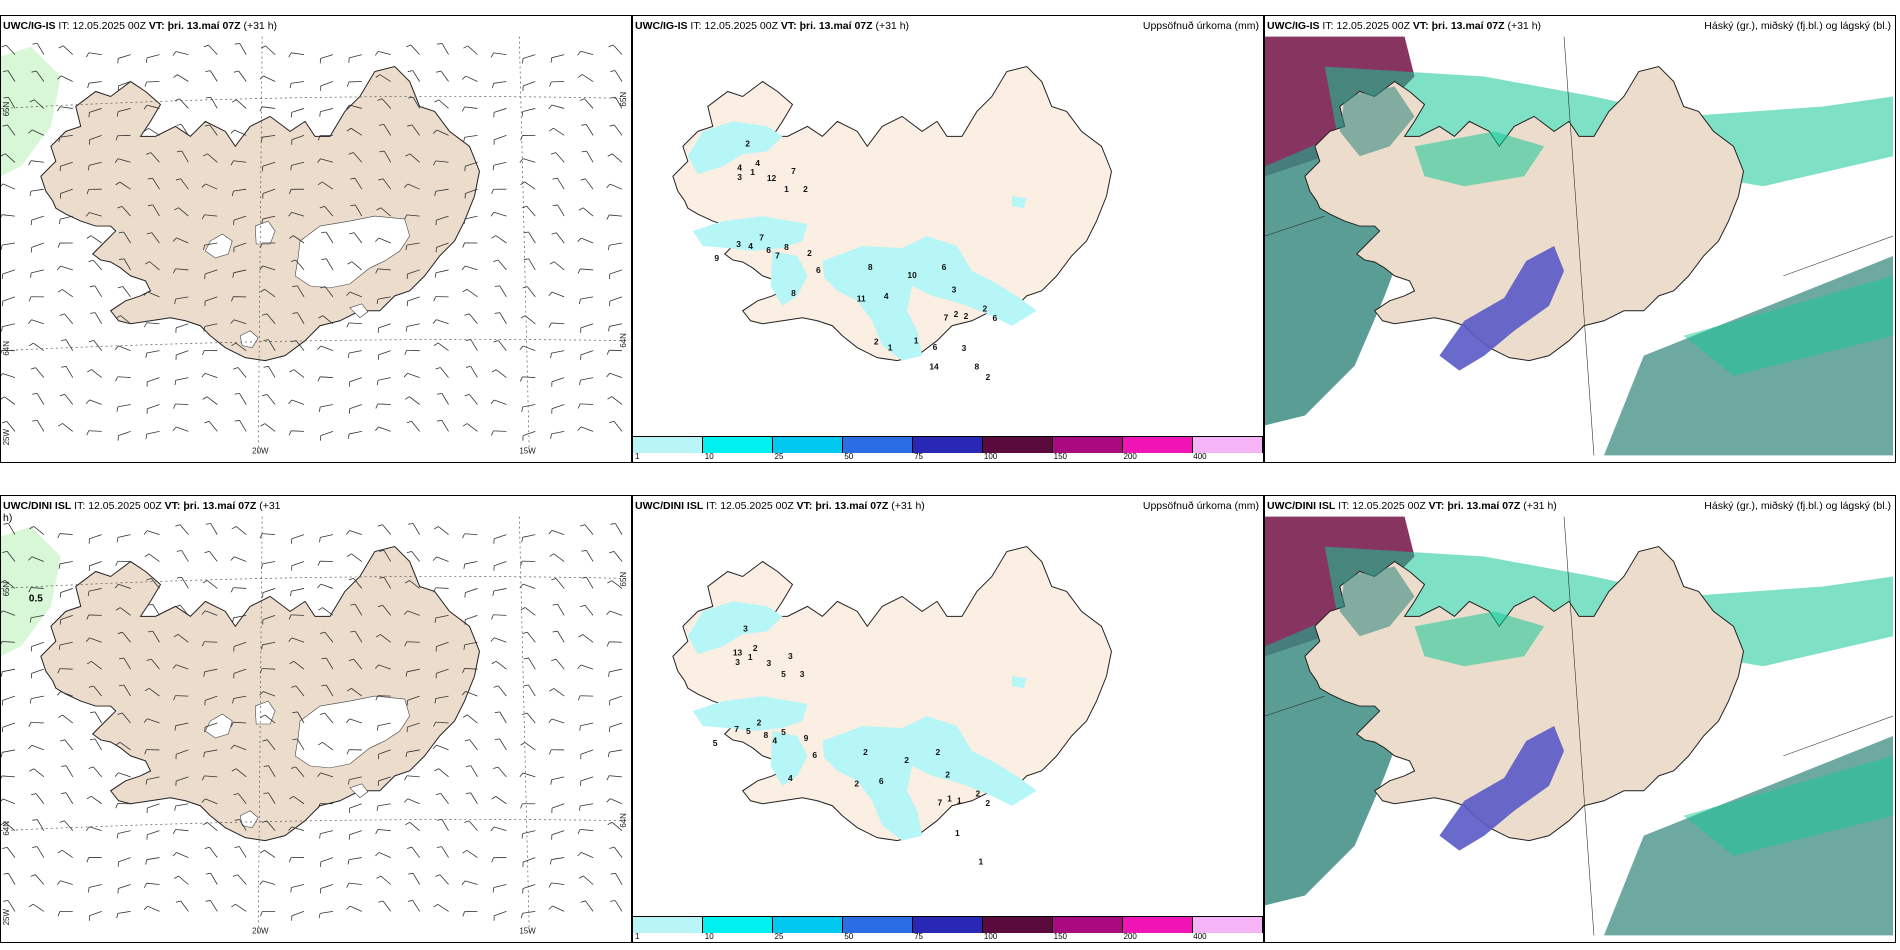  What do you see at coordinates (738, 653) in the screenshot?
I see `precip-value-label: 13` at bounding box center [738, 653].